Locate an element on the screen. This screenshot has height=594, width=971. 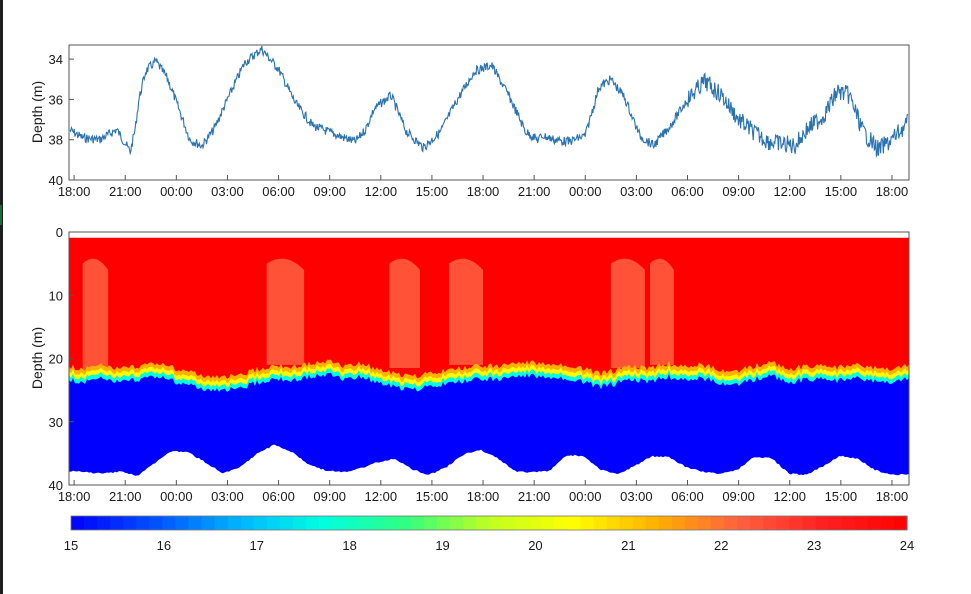
colorbar-frame is located at coordinates (489, 523).